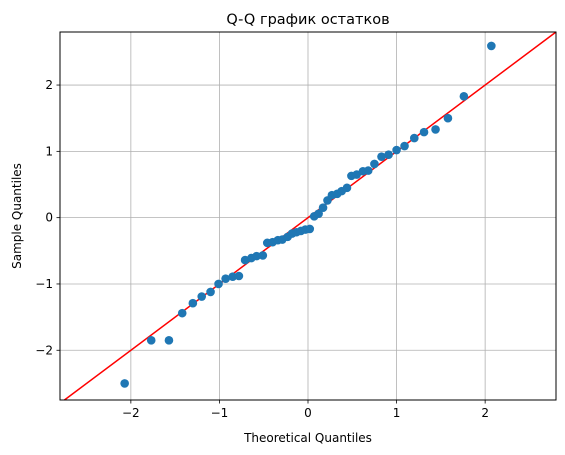 This screenshot has width=565, height=455. What do you see at coordinates (397, 413) in the screenshot?
I see `x-tick-label: 1` at bounding box center [397, 413].